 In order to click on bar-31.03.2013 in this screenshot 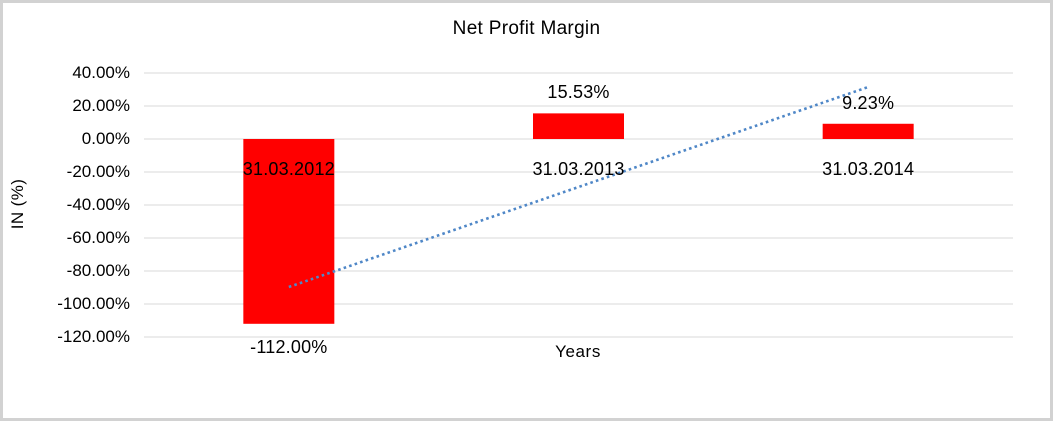, I will do `click(578, 126)`.